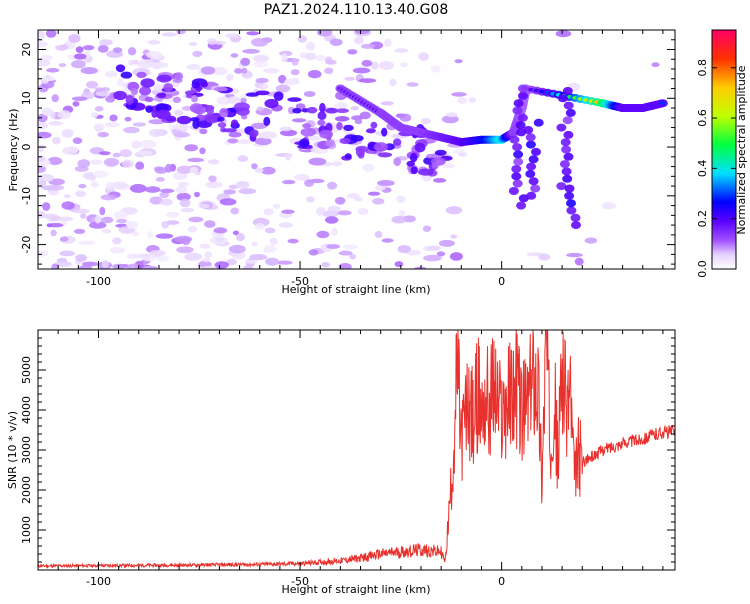 The width and height of the screenshot is (750, 604). Describe the element at coordinates (716, 168) in the screenshot. I see `colorbar-ticks: 0.0 0.2 0.4 0.6 0.8` at that location.